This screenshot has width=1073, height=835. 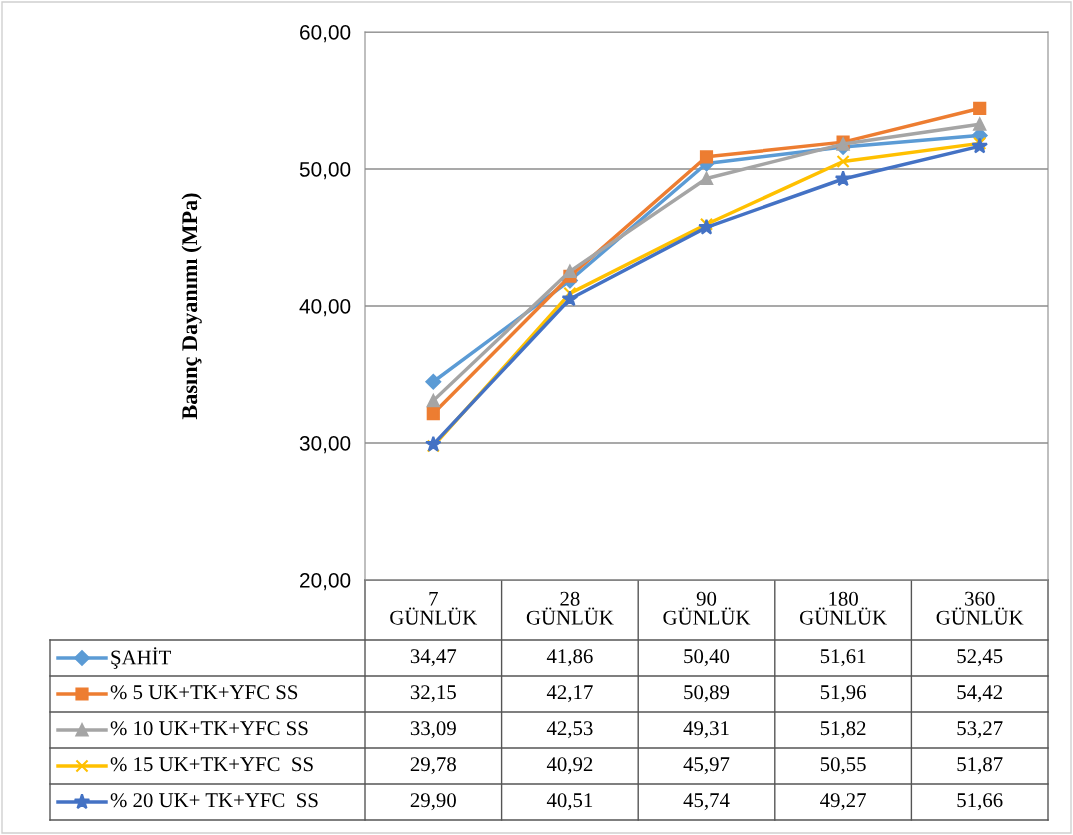 What do you see at coordinates (434, 608) in the screenshot?
I see `x-tick-label: 7 GÜNLÜK` at bounding box center [434, 608].